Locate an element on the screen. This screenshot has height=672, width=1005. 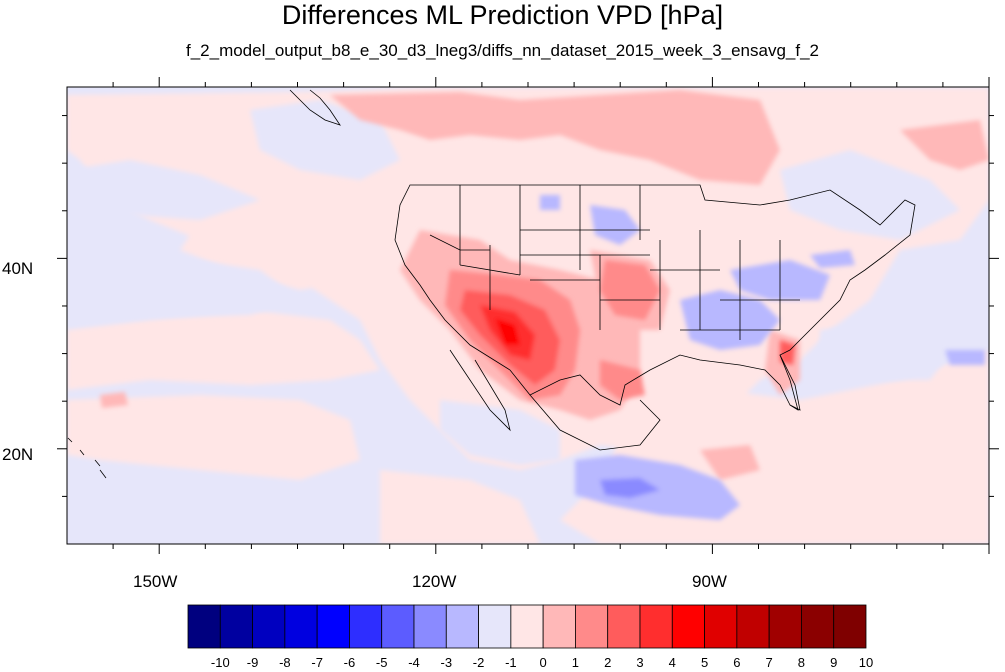
hawaii-islands is located at coordinates (87, 458).